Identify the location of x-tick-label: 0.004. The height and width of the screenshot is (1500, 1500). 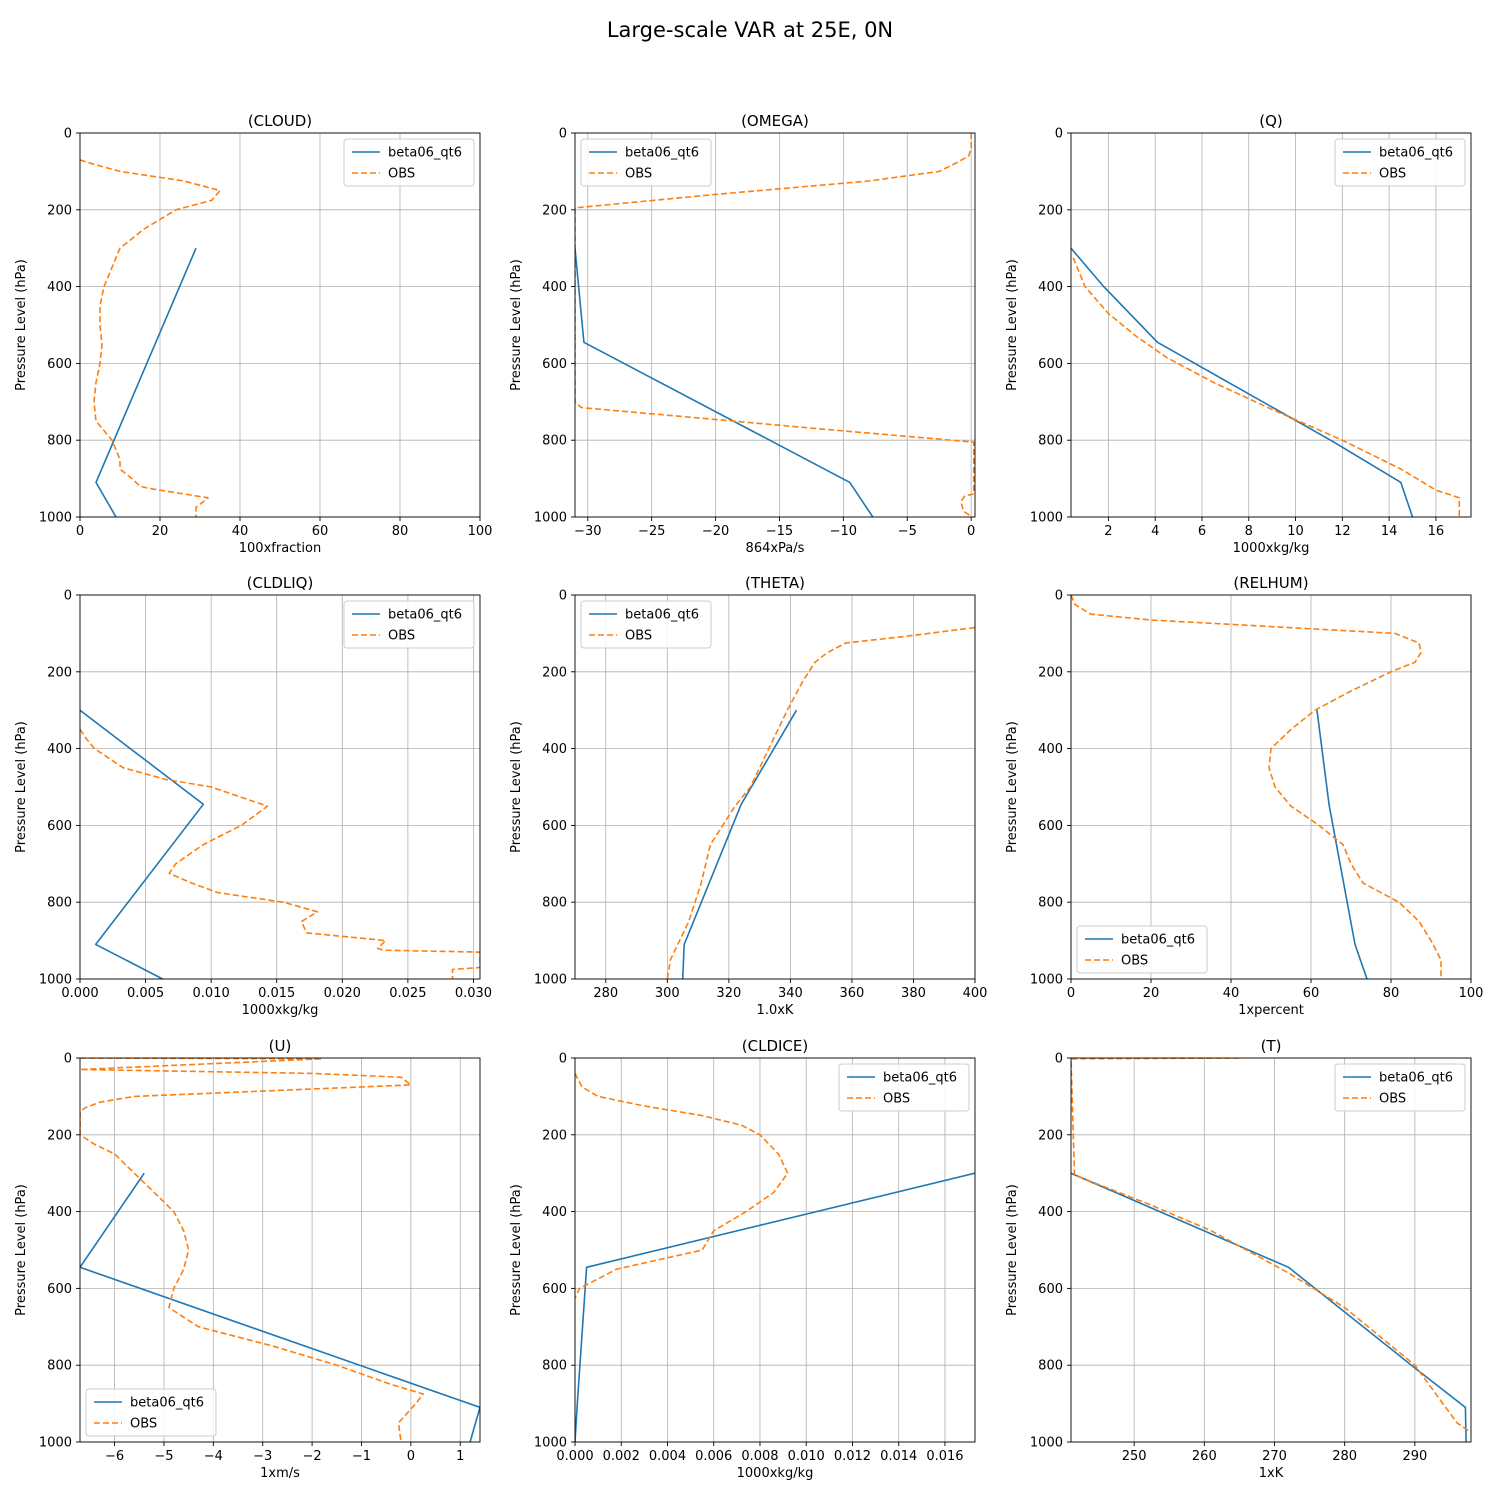
(667, 1456).